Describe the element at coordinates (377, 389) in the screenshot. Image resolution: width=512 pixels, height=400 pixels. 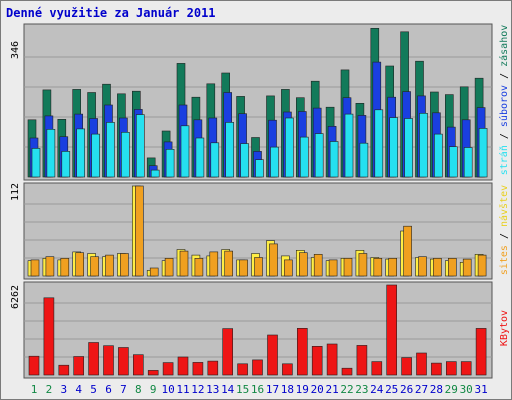
I see `day-label: 24` at that location.